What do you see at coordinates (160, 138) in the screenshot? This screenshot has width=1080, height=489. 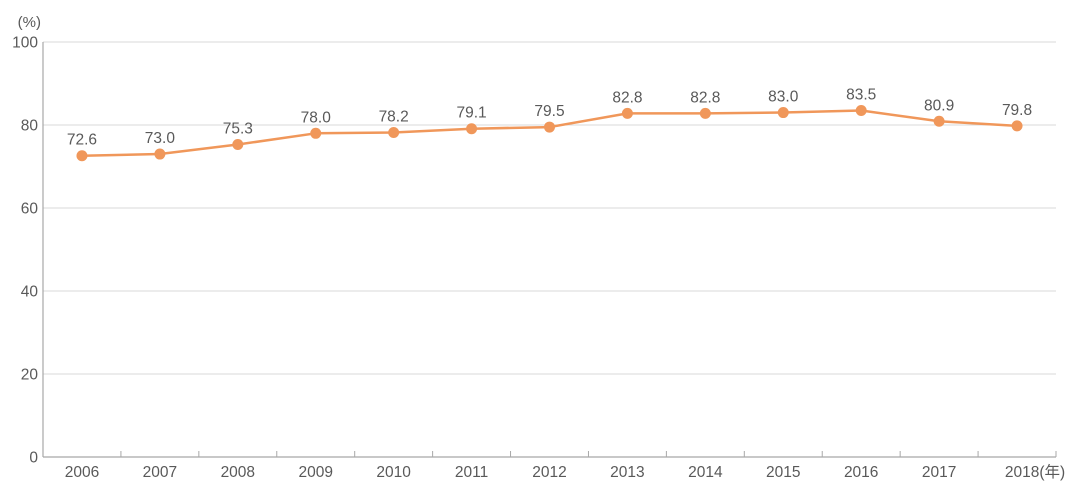 I see `data-label: 73.0` at bounding box center [160, 138].